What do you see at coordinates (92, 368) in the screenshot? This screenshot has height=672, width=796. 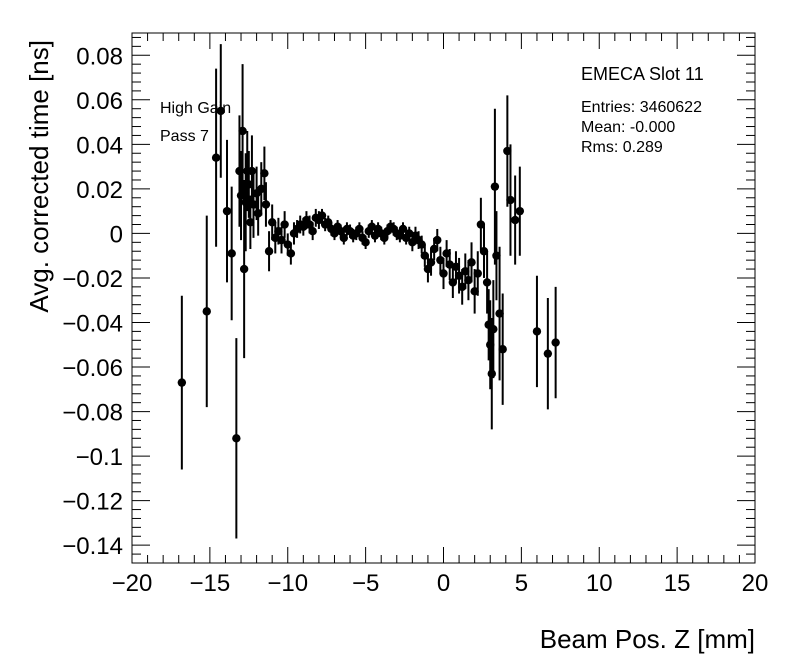 I see `y-tick-label: −0.06` at bounding box center [92, 368].